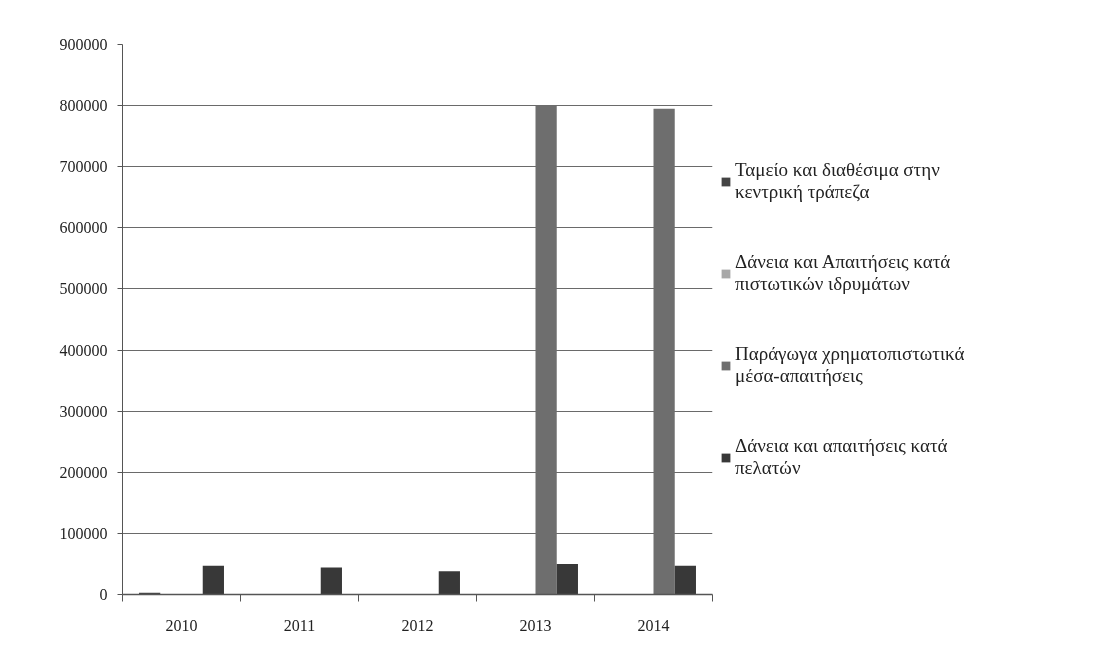 The height and width of the screenshot is (655, 1109). Describe the element at coordinates (843, 273) in the screenshot. I see `legend-label: Δάνεια και Απαιτήσεις κατά πιστωτικών ιδρυμάτων` at that location.